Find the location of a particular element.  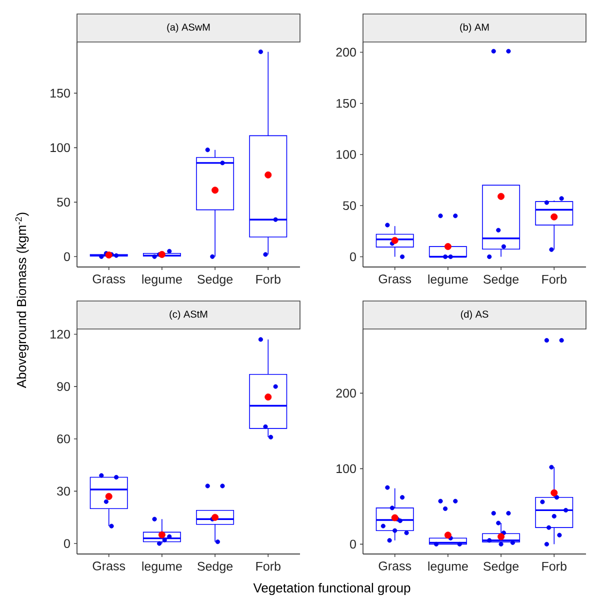

chart-title: (c) AStM is located at coordinates (189, 315).